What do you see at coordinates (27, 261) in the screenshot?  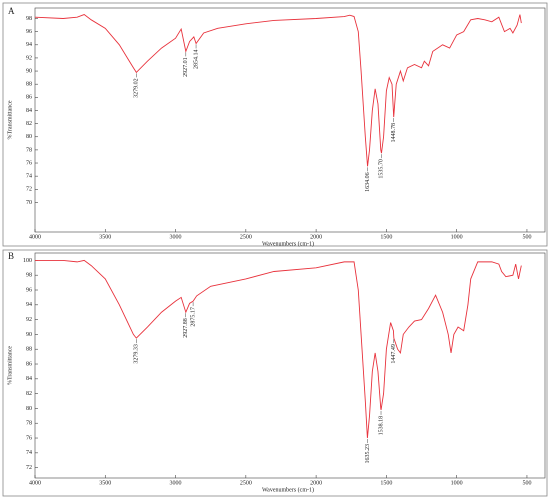 I see `y-tick-label: 100` at bounding box center [27, 261].